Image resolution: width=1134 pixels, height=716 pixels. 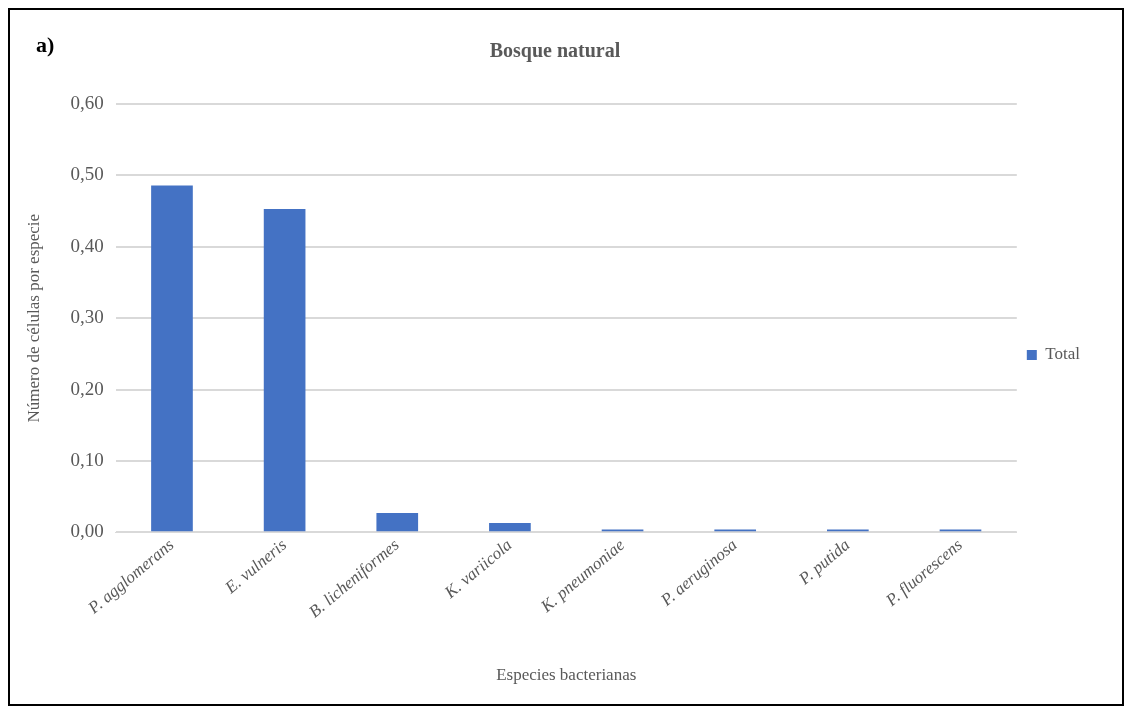 I want to click on text: a), so click(x=45, y=45).